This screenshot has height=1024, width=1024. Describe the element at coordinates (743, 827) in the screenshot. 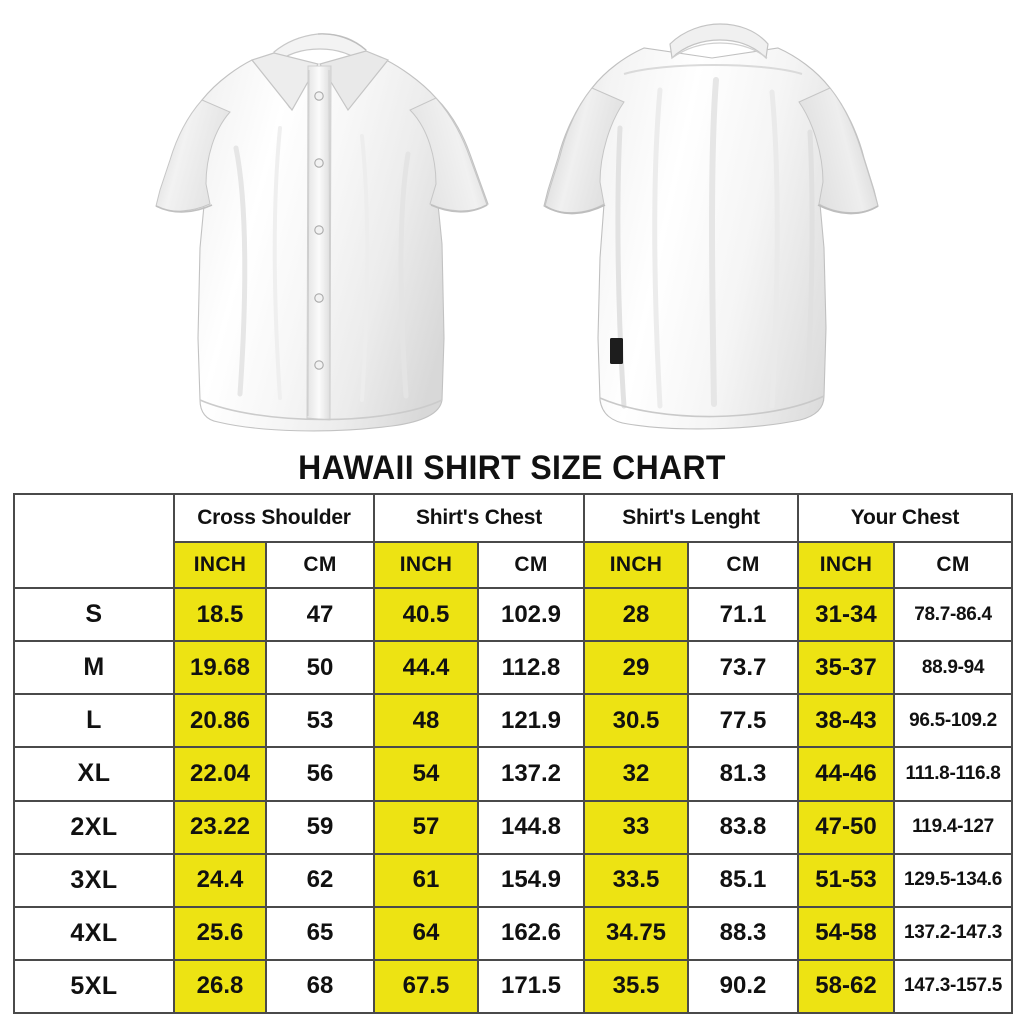

I see `cell-shirts-length-cm: 83.8` at that location.